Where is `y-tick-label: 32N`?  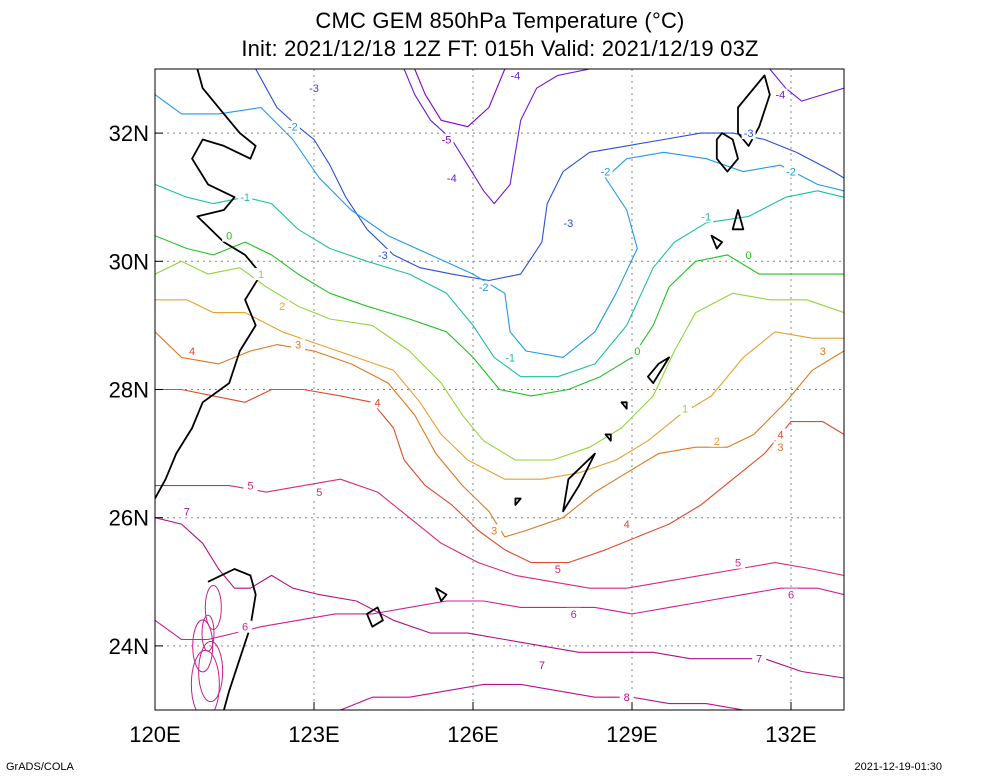
y-tick-label: 32N is located at coordinates (129, 133).